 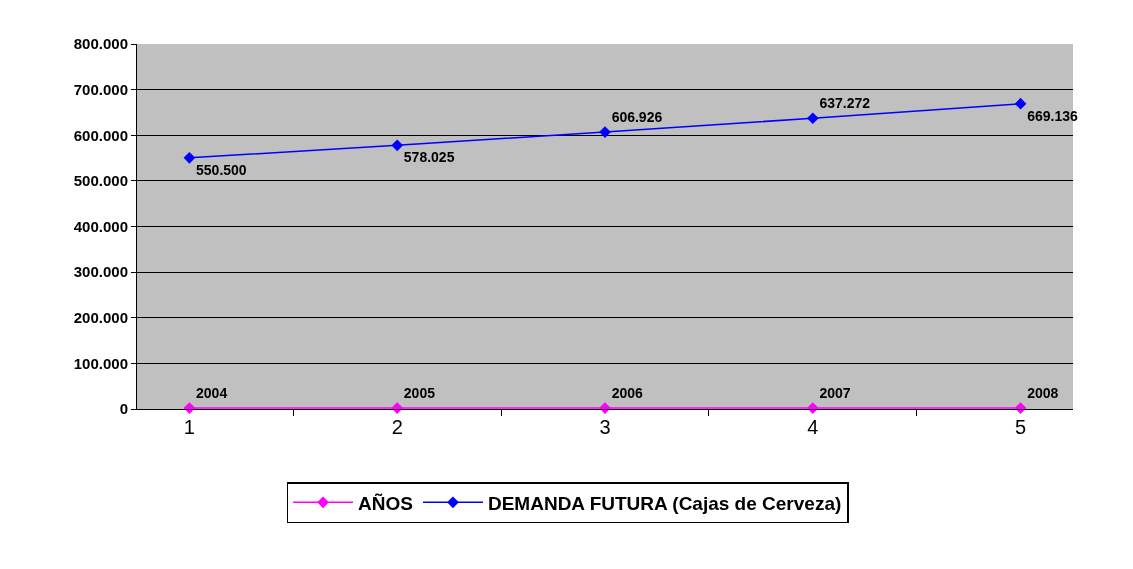 What do you see at coordinates (100, 89) in the screenshot?
I see `y-tick-label: 700.000` at bounding box center [100, 89].